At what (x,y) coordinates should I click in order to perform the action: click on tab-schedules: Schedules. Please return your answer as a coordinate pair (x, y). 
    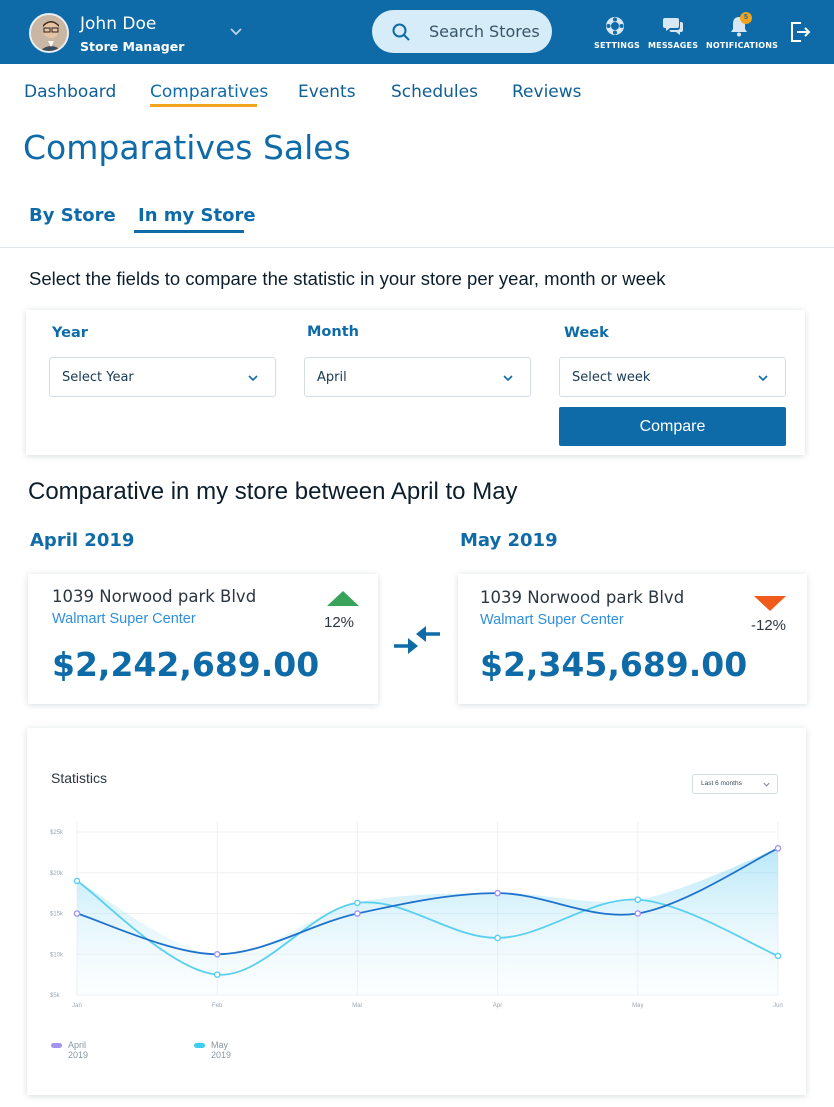
    Looking at the image, I should click on (434, 92).